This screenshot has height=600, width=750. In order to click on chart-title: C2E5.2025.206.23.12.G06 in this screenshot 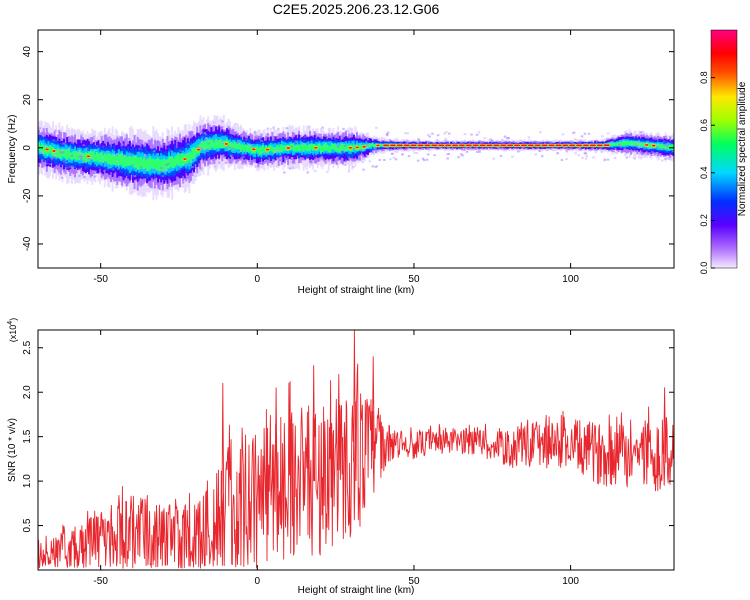, I will do `click(356, 9)`.